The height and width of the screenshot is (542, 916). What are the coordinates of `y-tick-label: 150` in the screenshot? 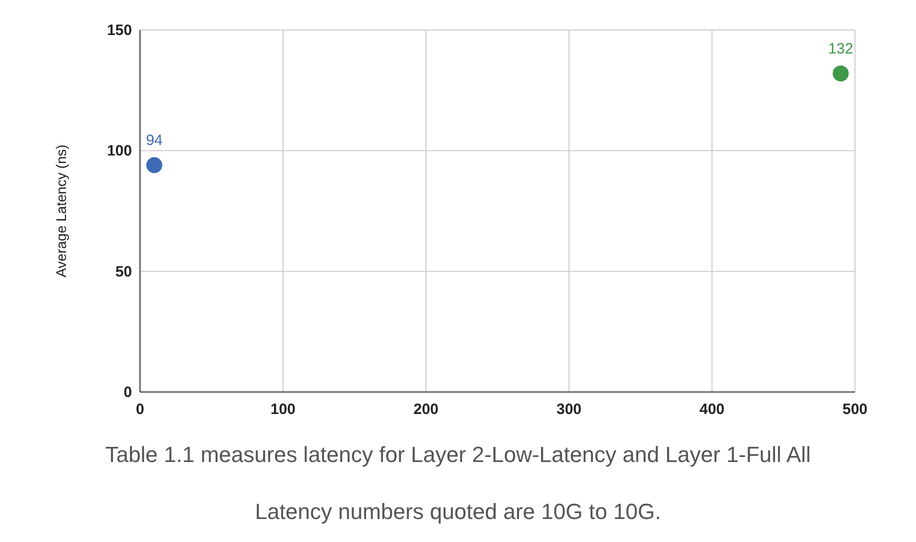 It's located at (119, 30).